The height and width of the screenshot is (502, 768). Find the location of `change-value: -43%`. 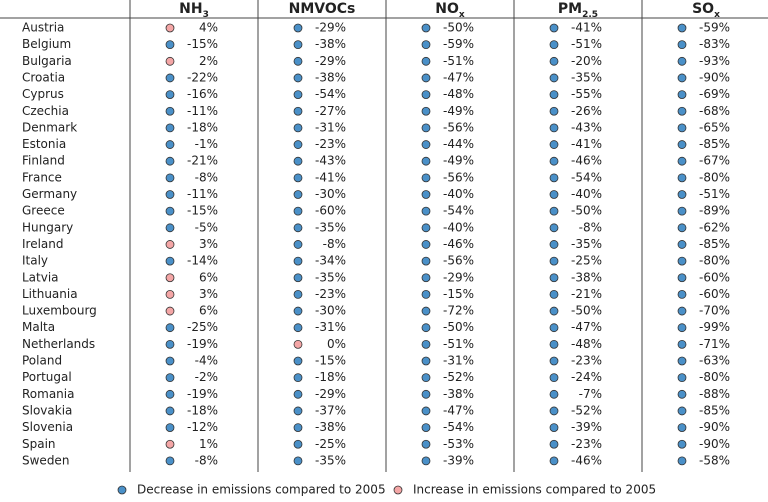

change-value: -43% is located at coordinates (330, 161).